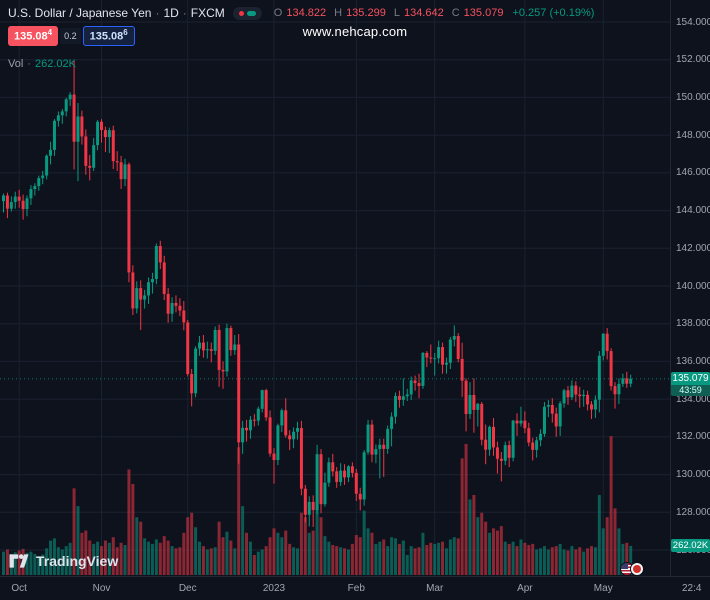 The image size is (710, 600). I want to click on green-dot-icon, so click(251, 13).